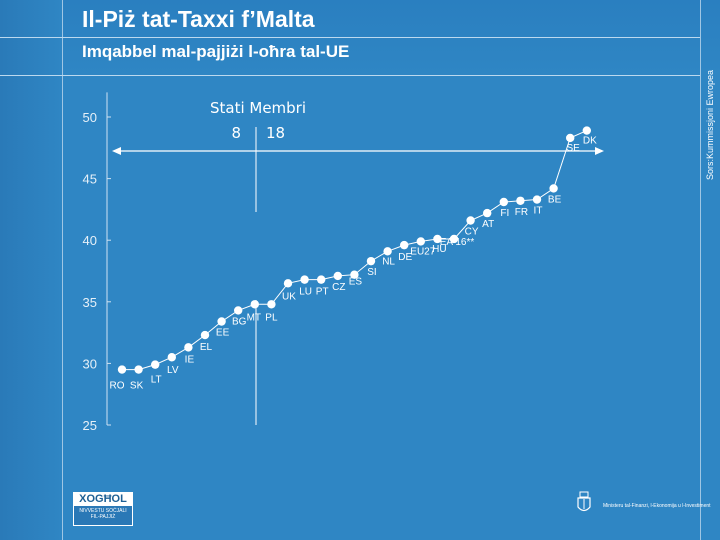 The width and height of the screenshot is (720, 540). I want to click on point-label: AT, so click(488, 224).